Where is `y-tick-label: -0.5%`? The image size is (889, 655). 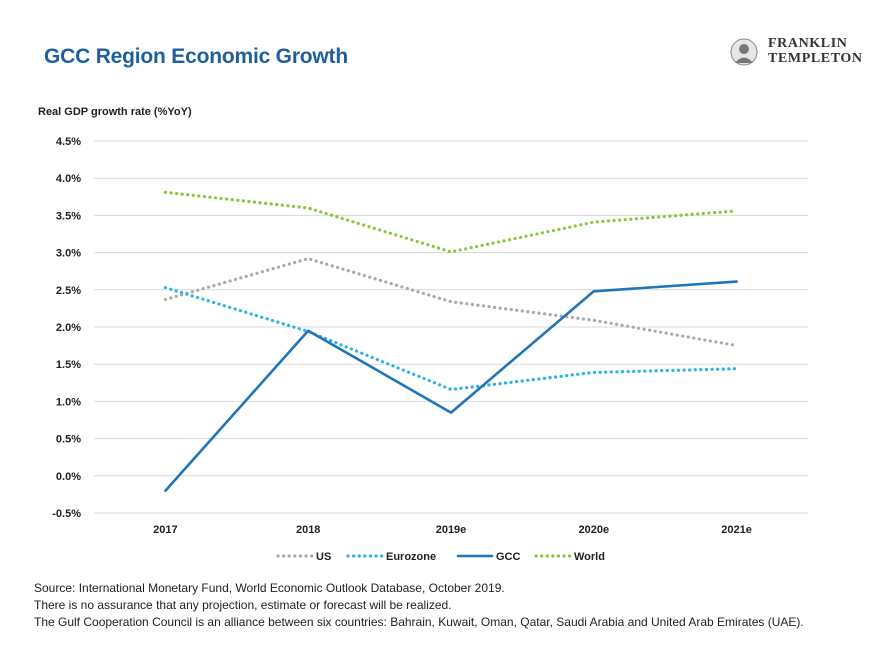
y-tick-label: -0.5% is located at coordinates (66, 514).